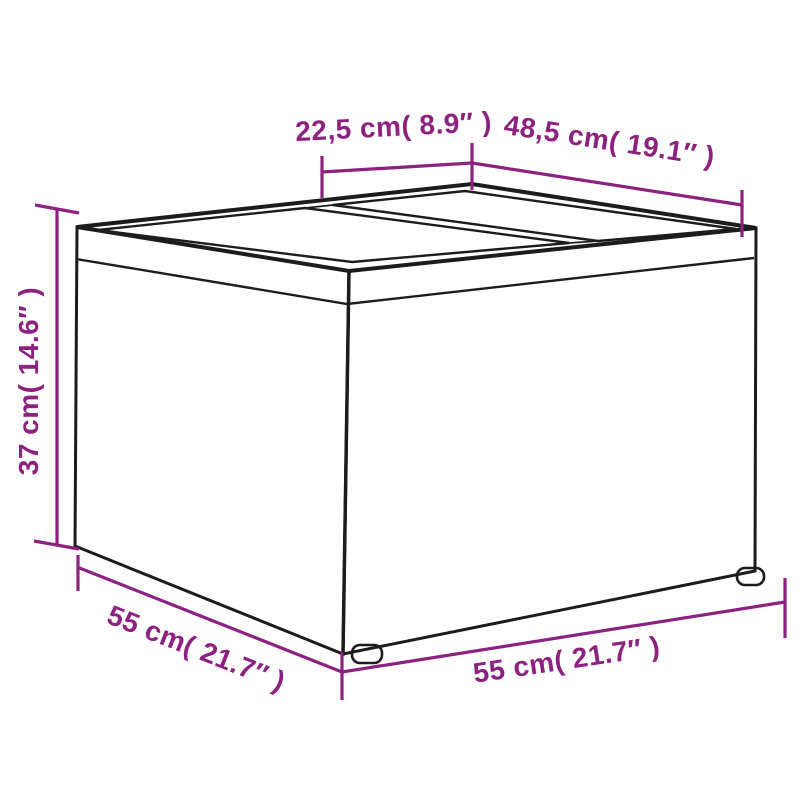 The image size is (800, 800). Describe the element at coordinates (28, 381) in the screenshot. I see `dimension-label-height: 37 cm( 14.6″ )` at that location.